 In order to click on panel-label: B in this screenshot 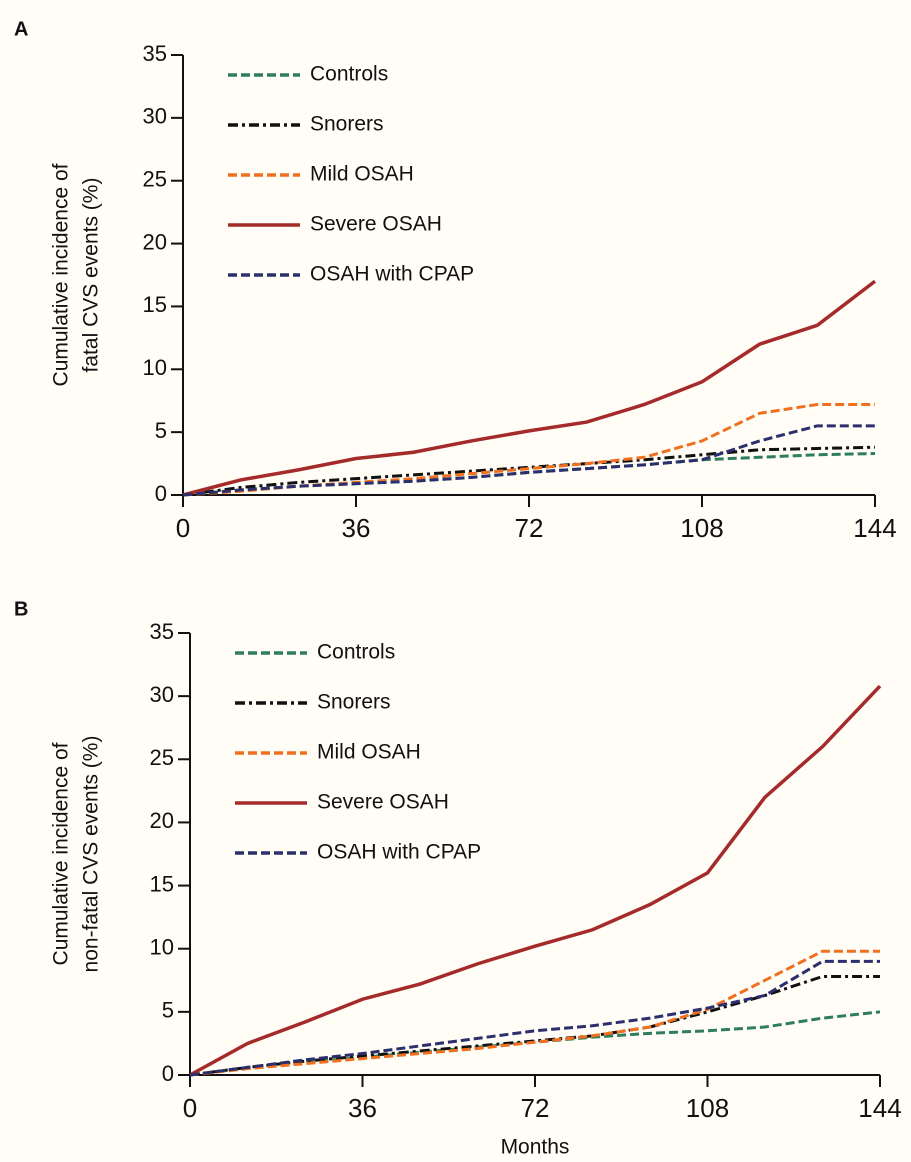, I will do `click(21, 609)`.